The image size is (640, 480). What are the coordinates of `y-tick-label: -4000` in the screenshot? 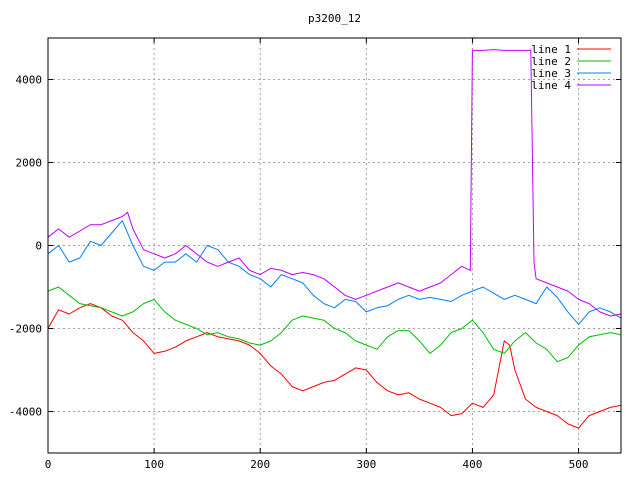 It's located at (25, 412).